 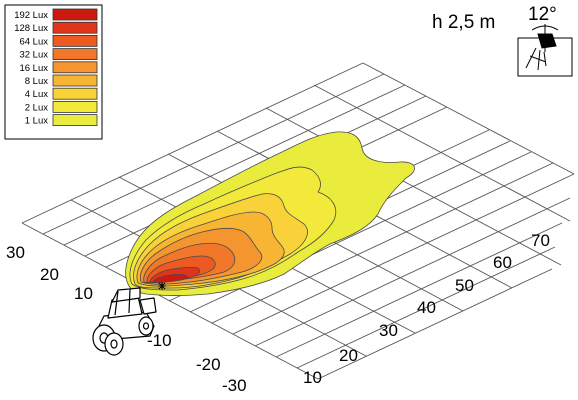 I want to click on lamp-tilt-icon, so click(x=545, y=50).